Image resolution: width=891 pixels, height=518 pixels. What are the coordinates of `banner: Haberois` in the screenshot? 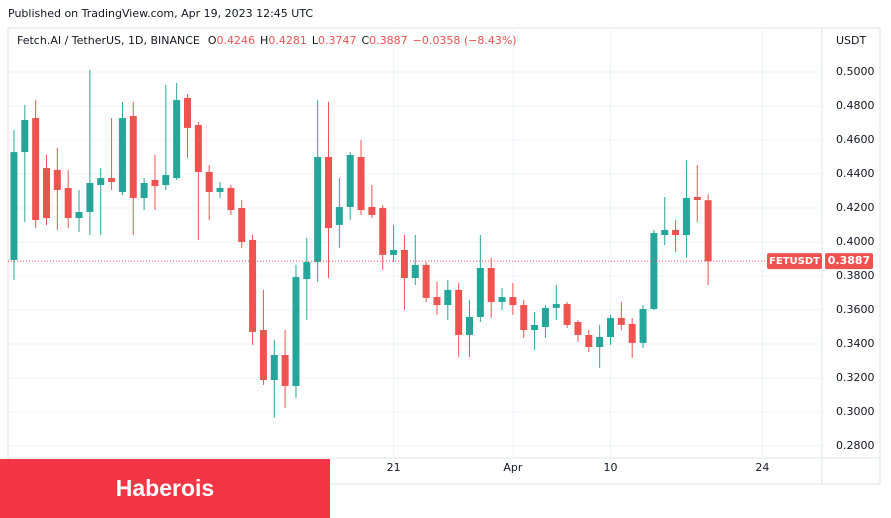 It's located at (165, 488).